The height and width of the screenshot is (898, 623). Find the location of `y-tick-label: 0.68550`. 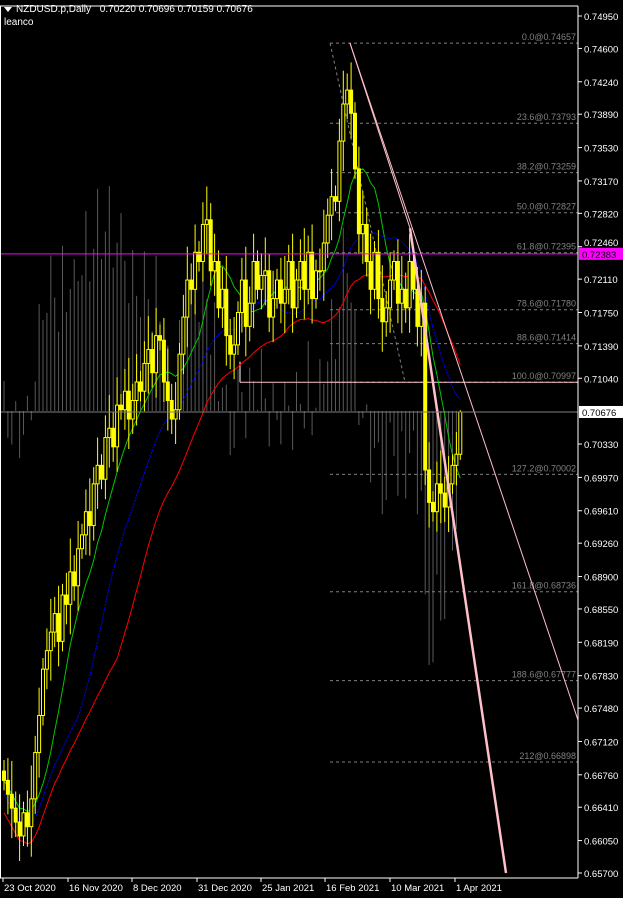

y-tick-label: 0.68550 is located at coordinates (601, 610).